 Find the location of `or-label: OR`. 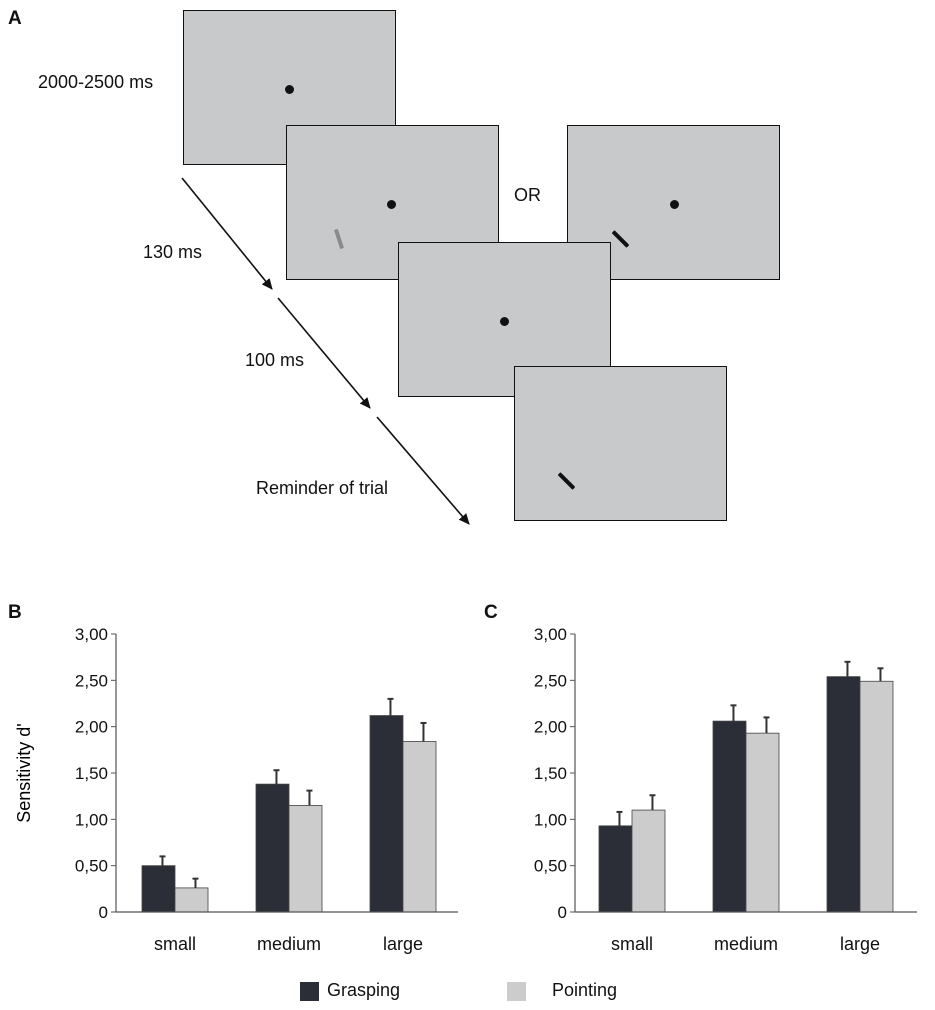

or-label: OR is located at coordinates (527, 195).